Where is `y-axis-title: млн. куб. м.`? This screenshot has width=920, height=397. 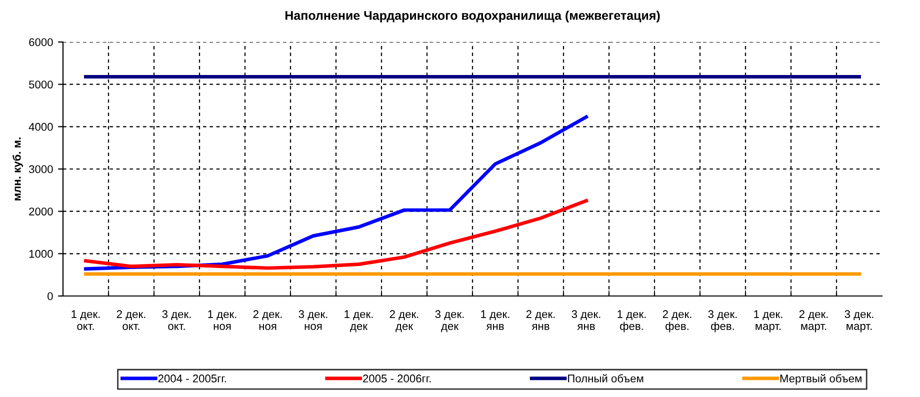 y-axis-title: млн. куб. м. is located at coordinates (18, 169).